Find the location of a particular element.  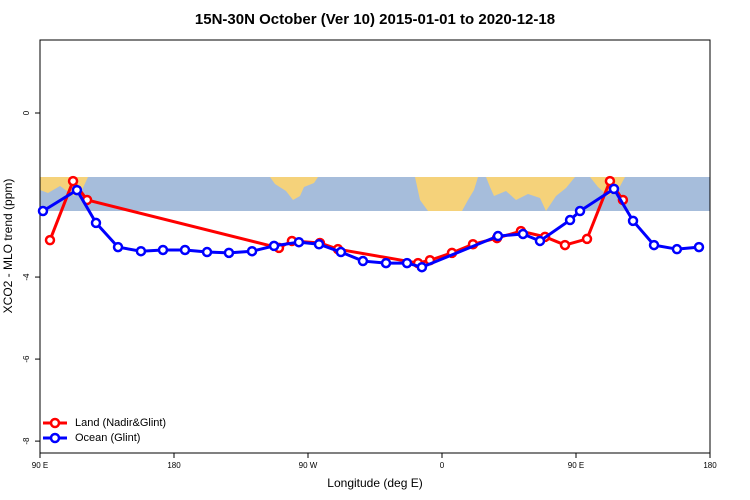

y-tick-label: -4 is located at coordinates (26, 277).